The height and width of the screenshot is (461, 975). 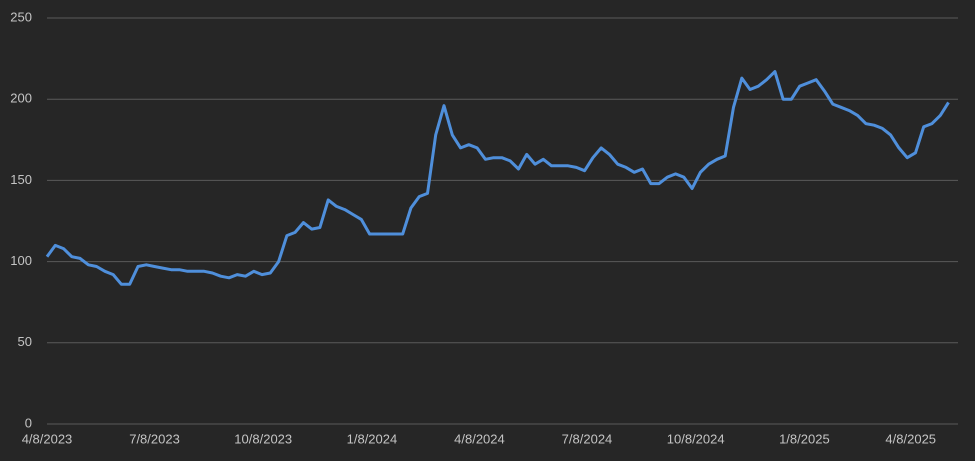 I want to click on x-tick-label: 1/8/2025, so click(x=804, y=438).